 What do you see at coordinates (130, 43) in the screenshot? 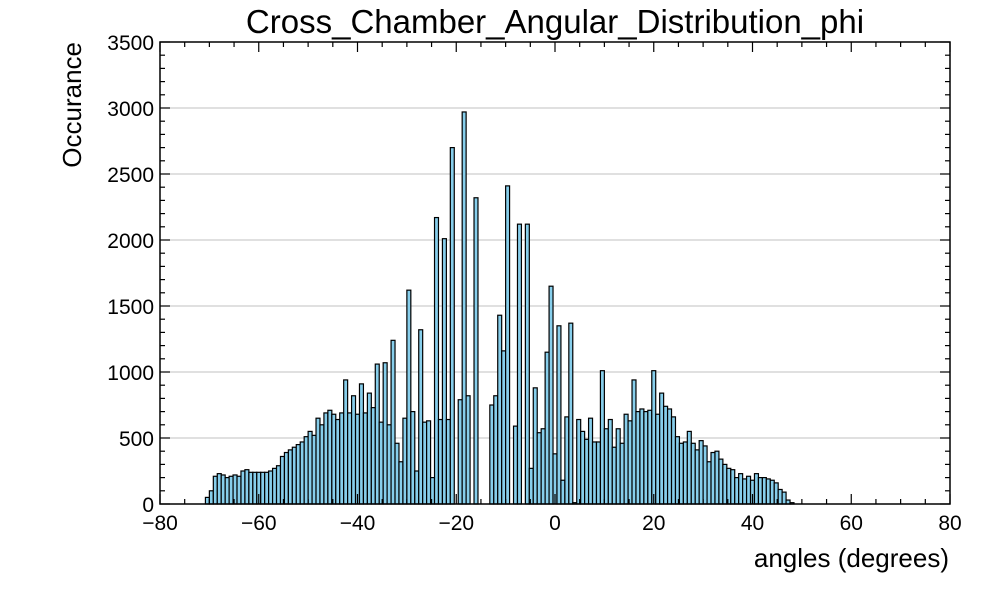
I see `y-tick-label: 3500` at bounding box center [130, 43].